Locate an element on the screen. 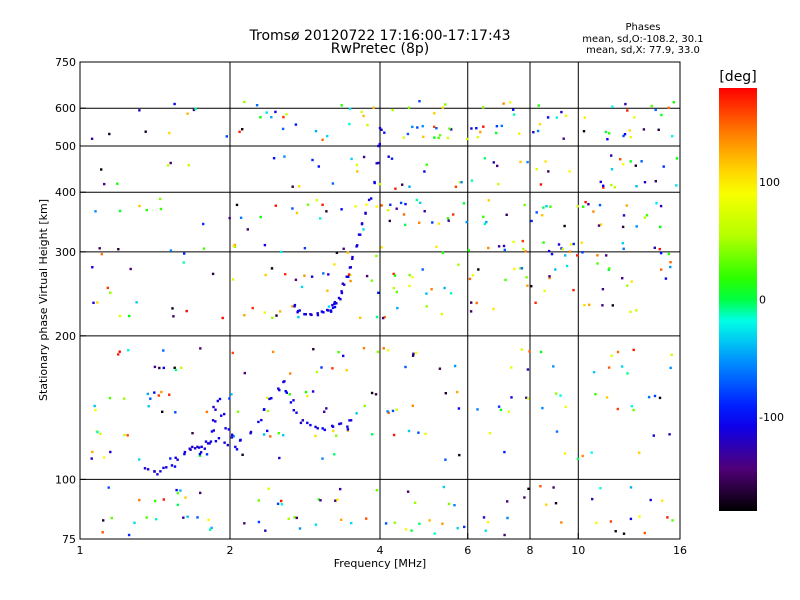  colorbar-tick-label: 100 is located at coordinates (769, 182).